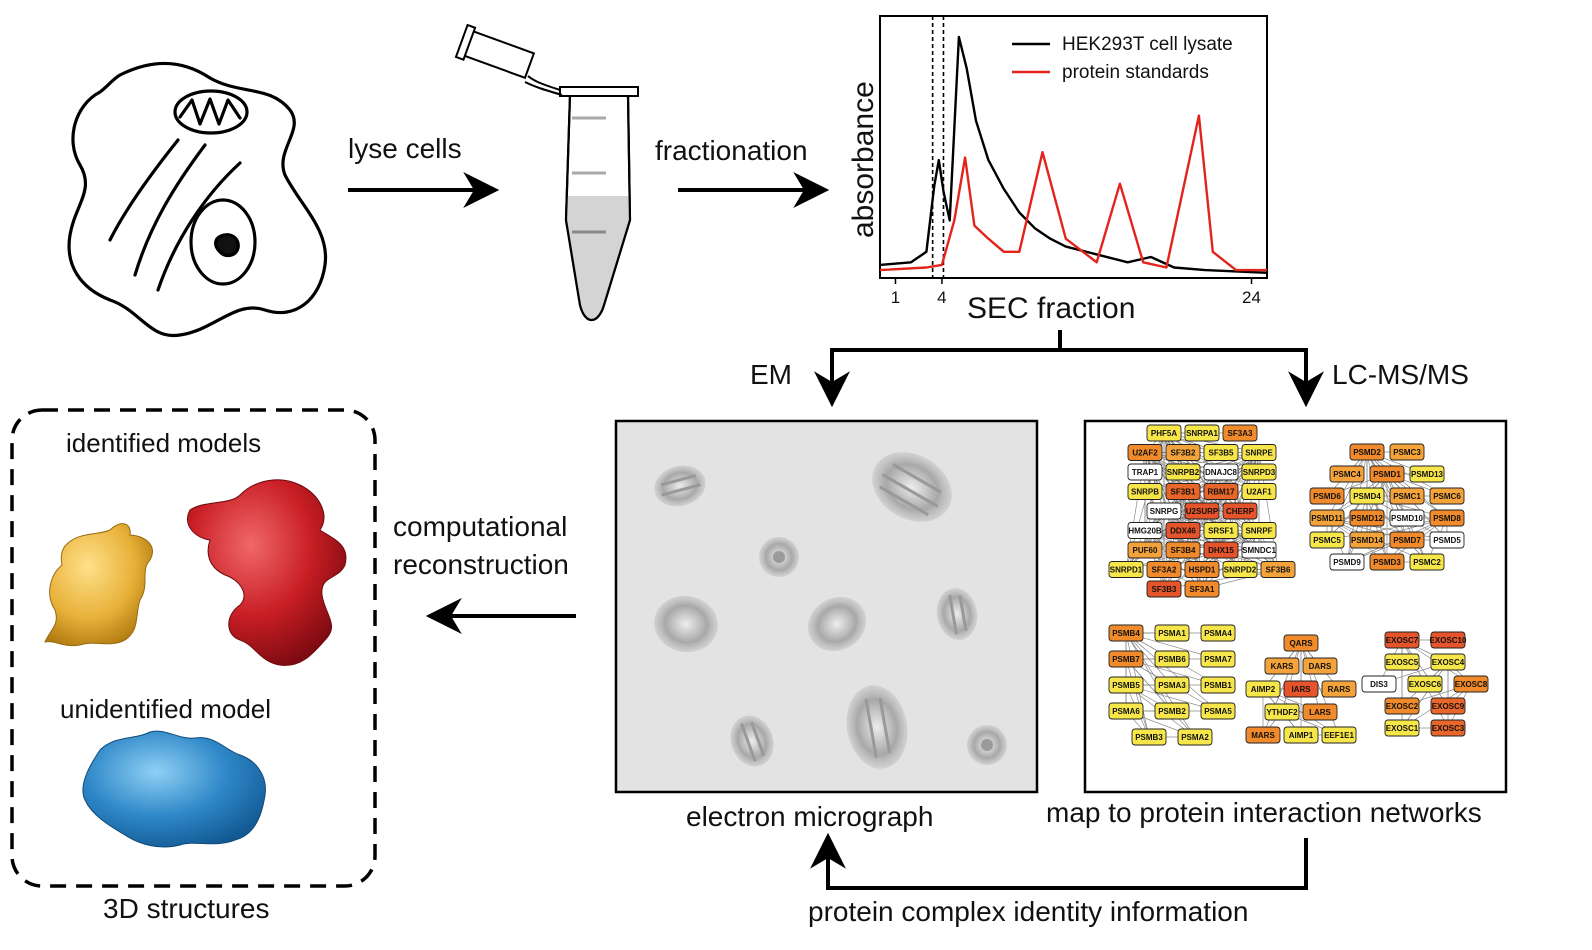  What do you see at coordinates (186, 908) in the screenshot?
I see `structures-title: 3D structures` at bounding box center [186, 908].